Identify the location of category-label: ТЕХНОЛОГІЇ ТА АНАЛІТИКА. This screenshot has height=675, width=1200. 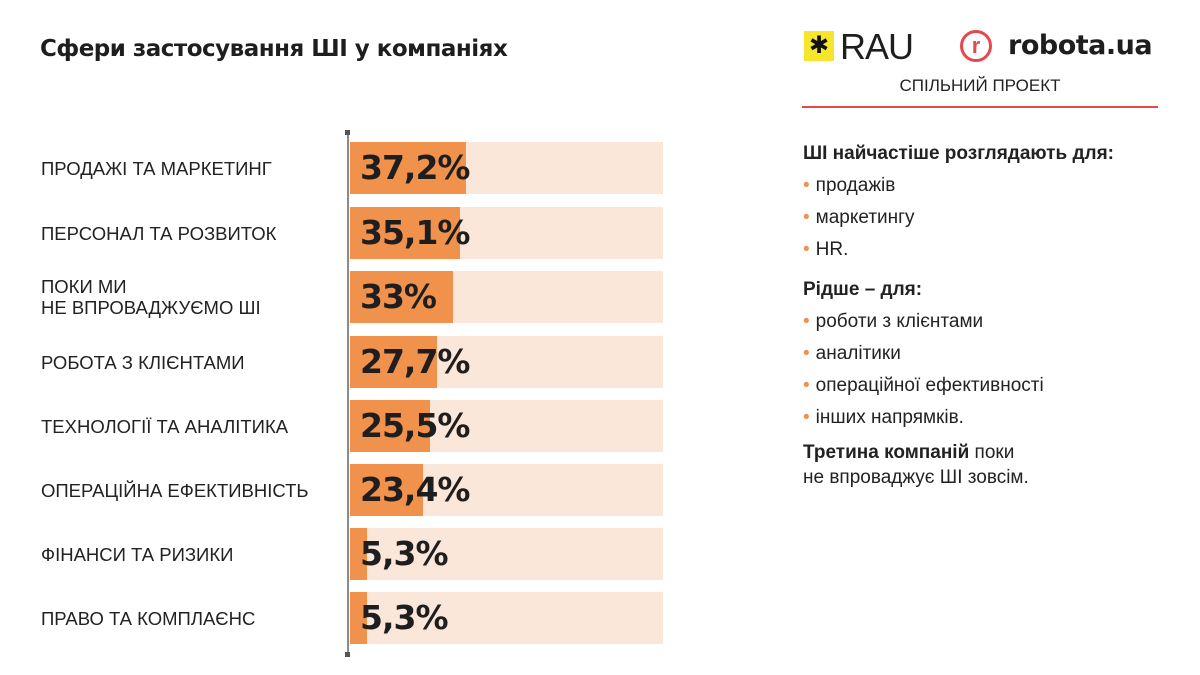
(165, 426).